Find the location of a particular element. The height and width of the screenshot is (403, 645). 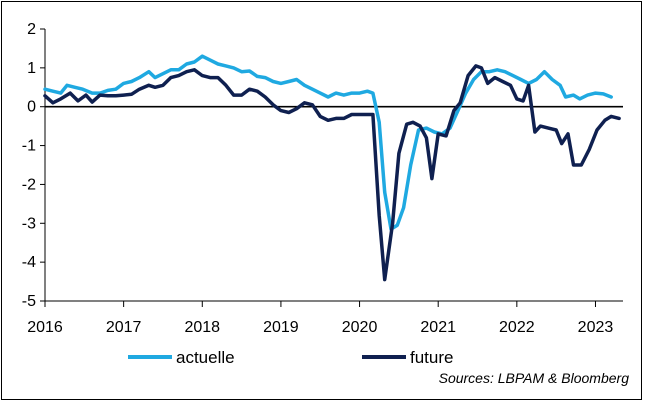

x-tick-label: 2016 is located at coordinates (45, 327).